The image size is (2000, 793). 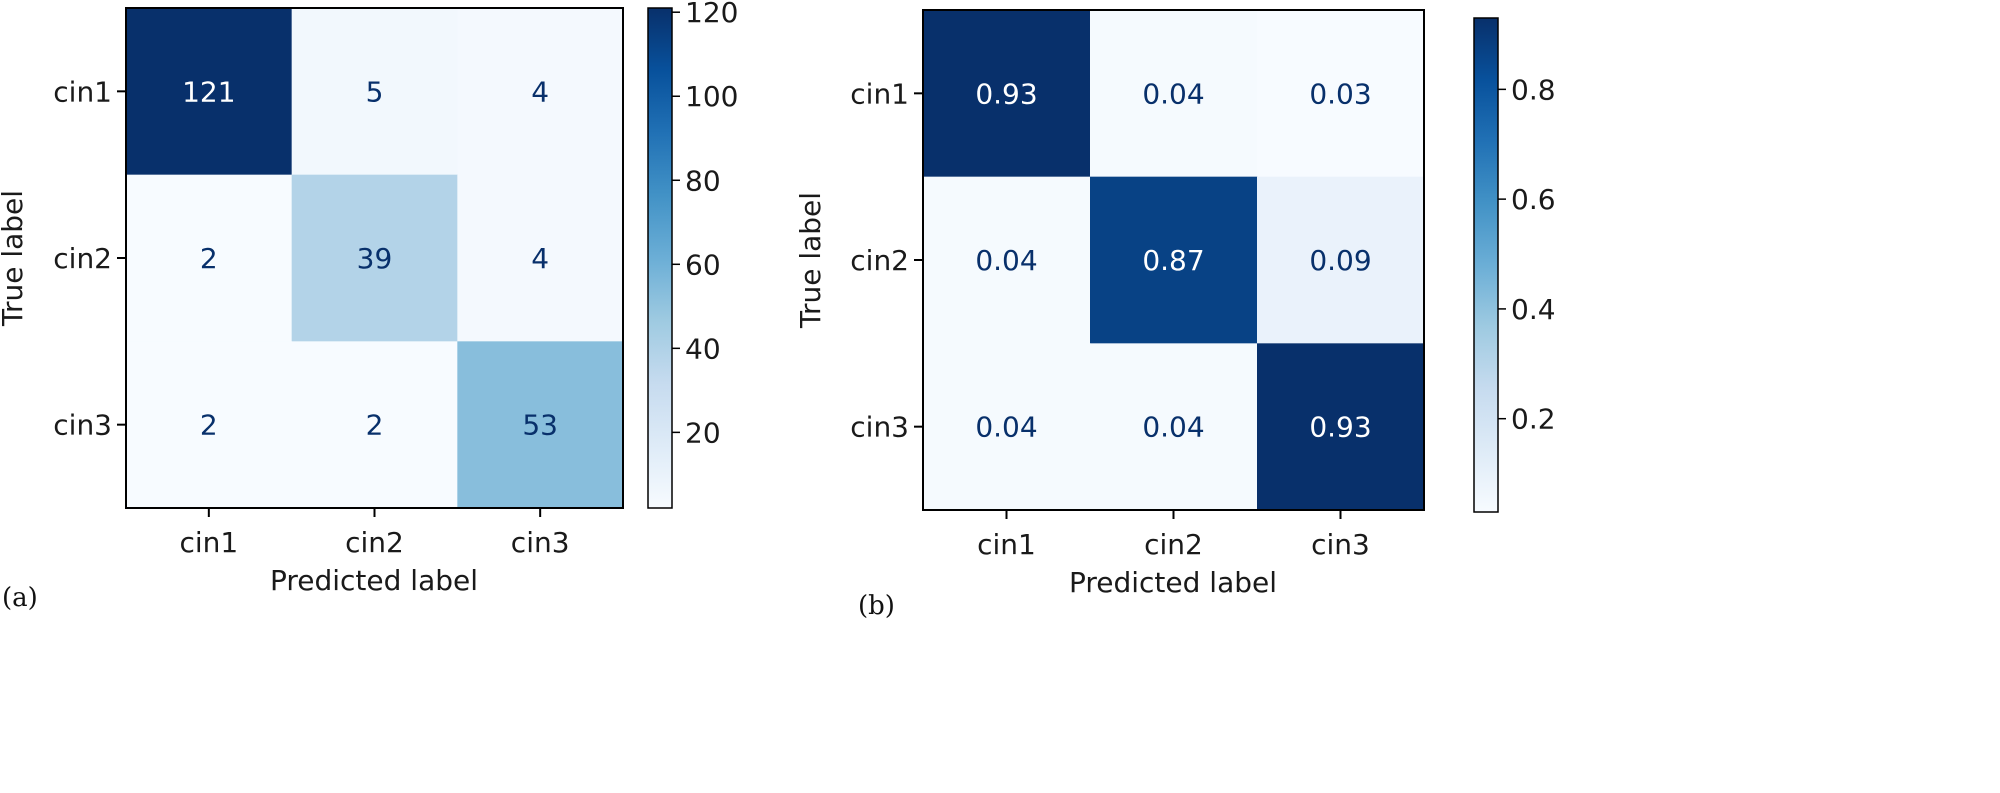 I want to click on cell-value-label: 121, so click(x=208, y=91).